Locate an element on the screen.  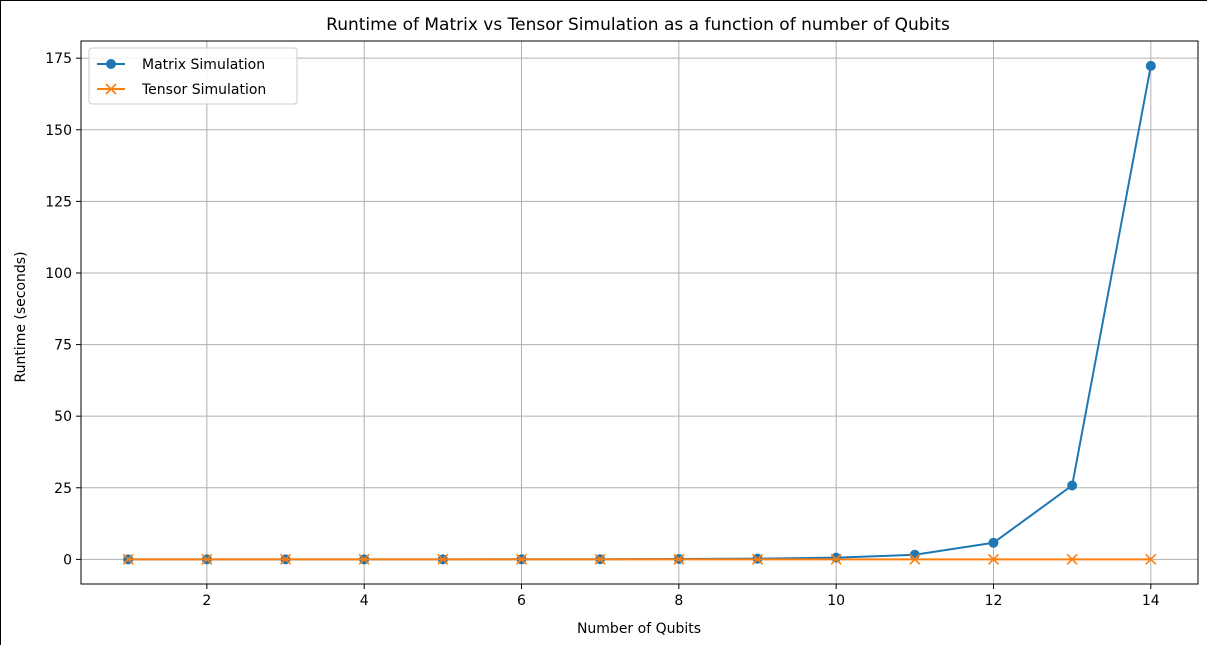
y-tick-label: 0 is located at coordinates (67, 560).